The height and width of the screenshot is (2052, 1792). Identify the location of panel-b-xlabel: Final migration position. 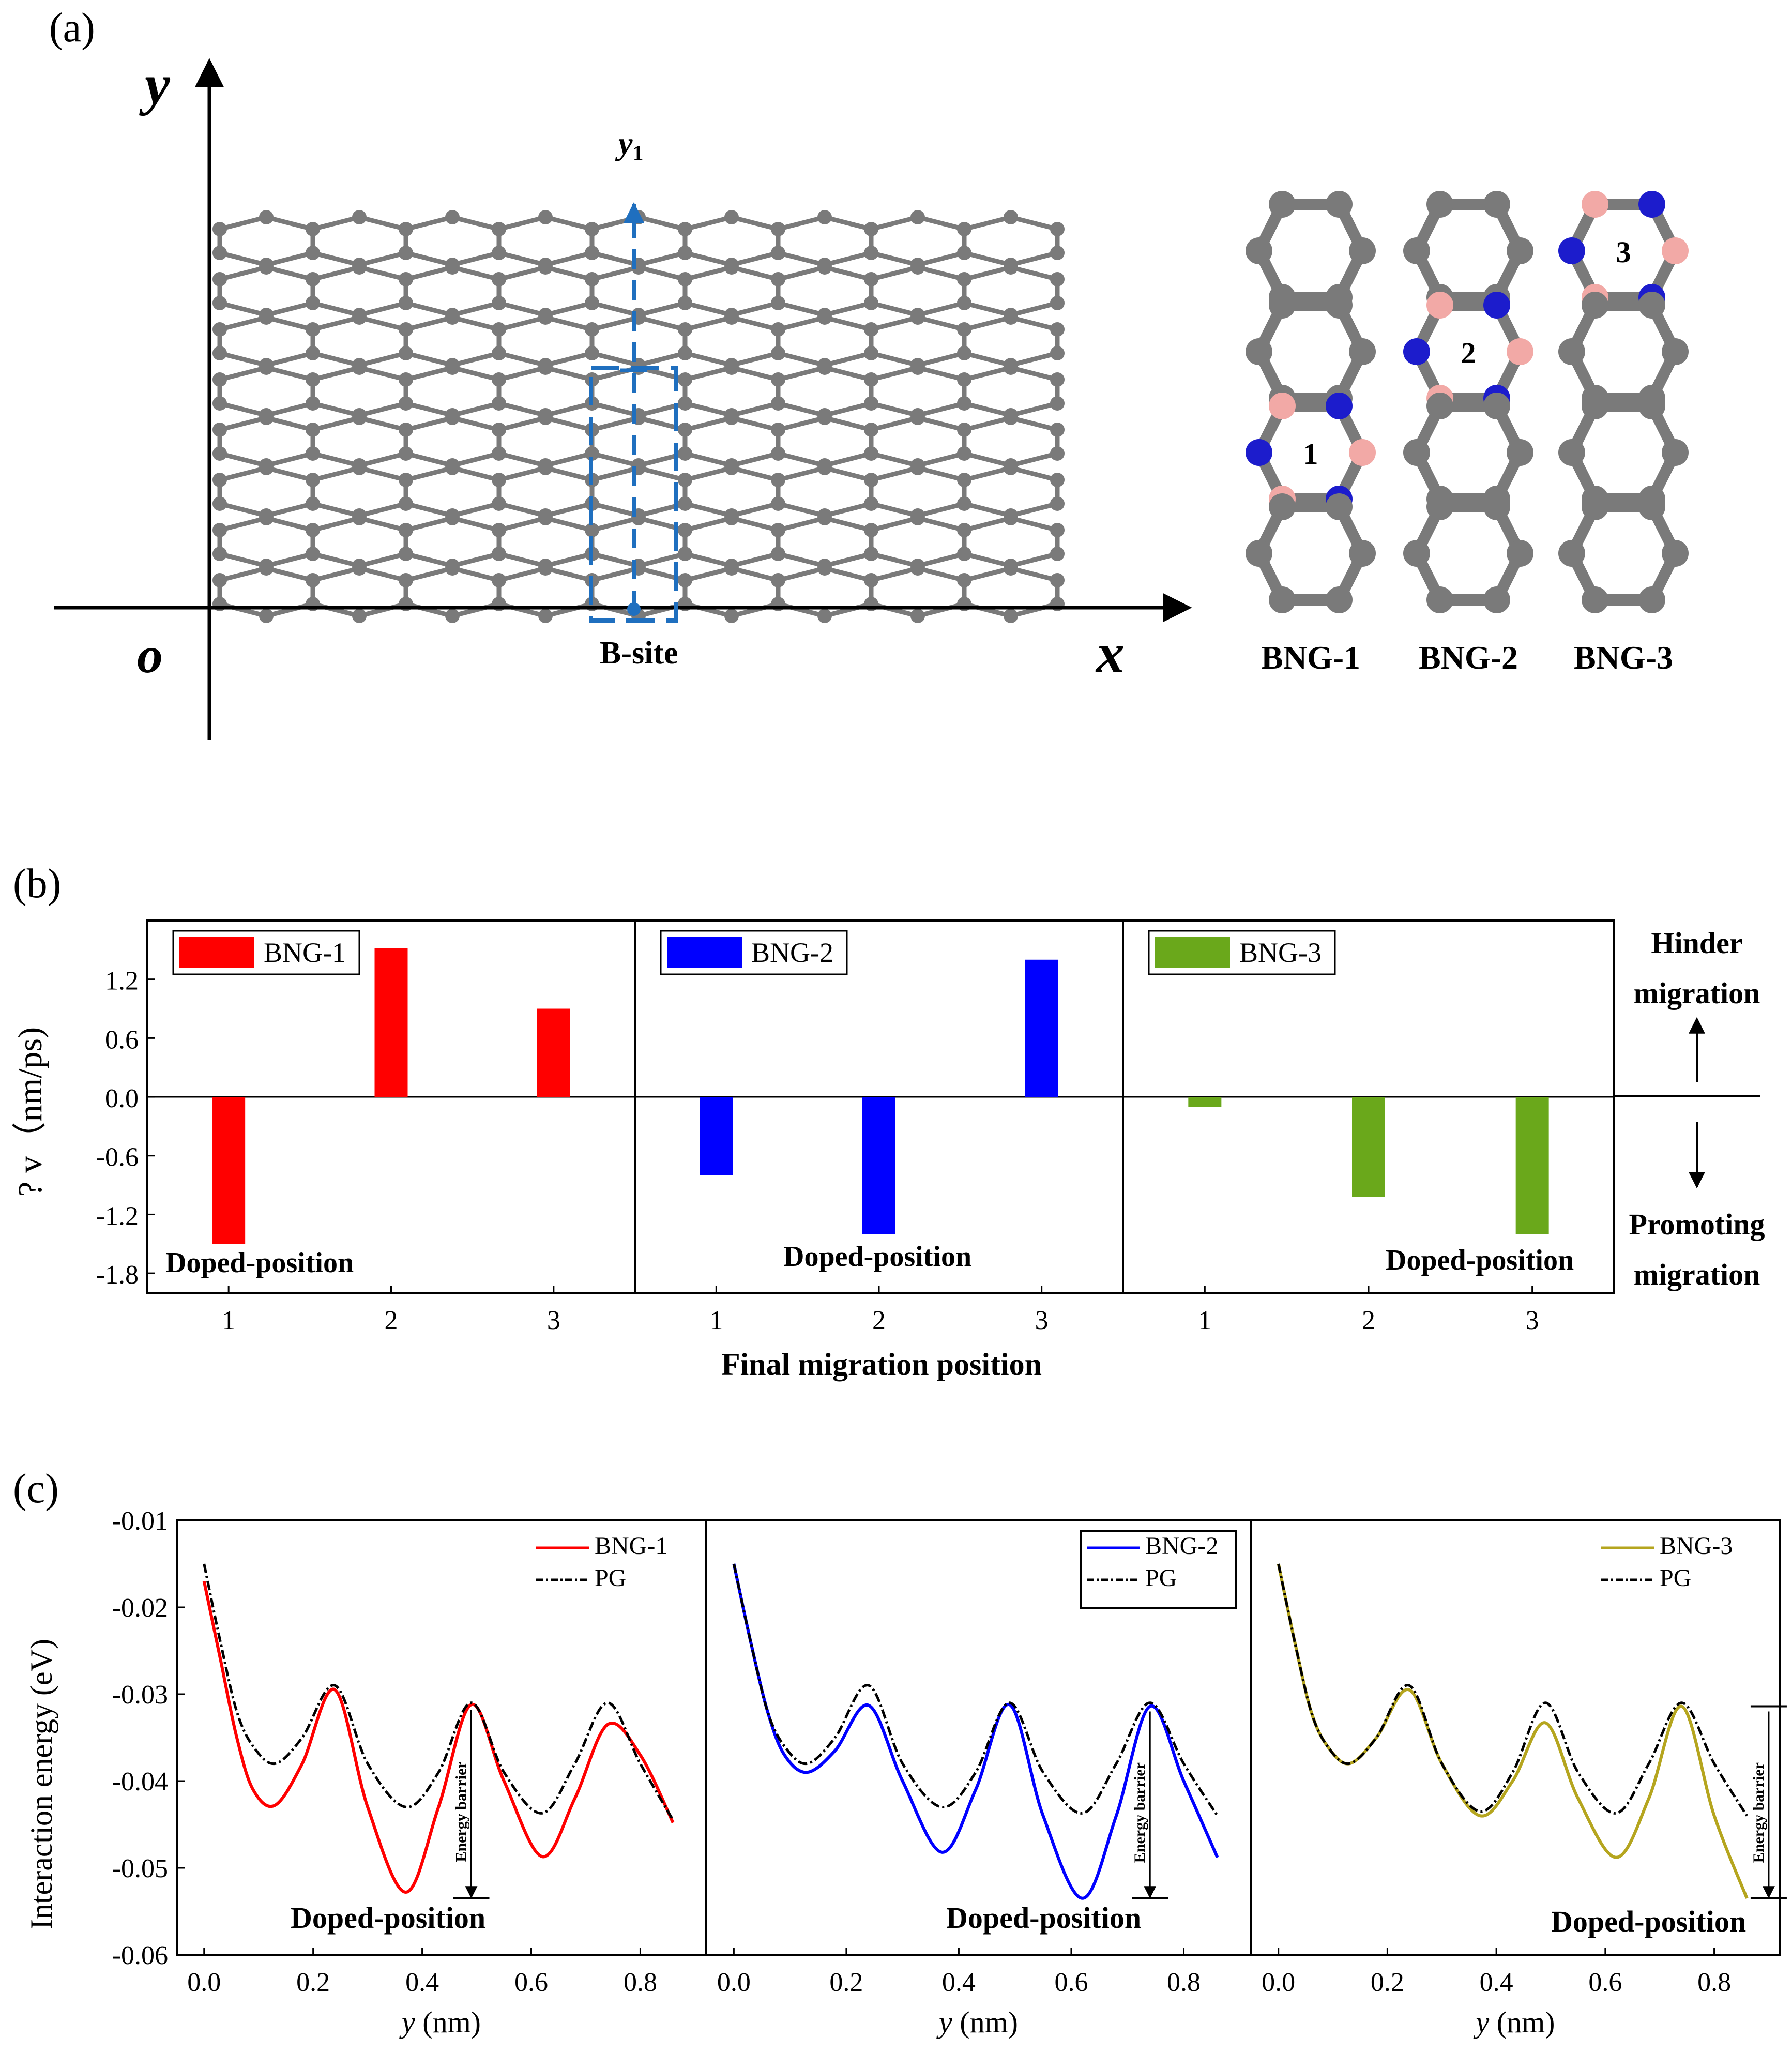
(881, 1364).